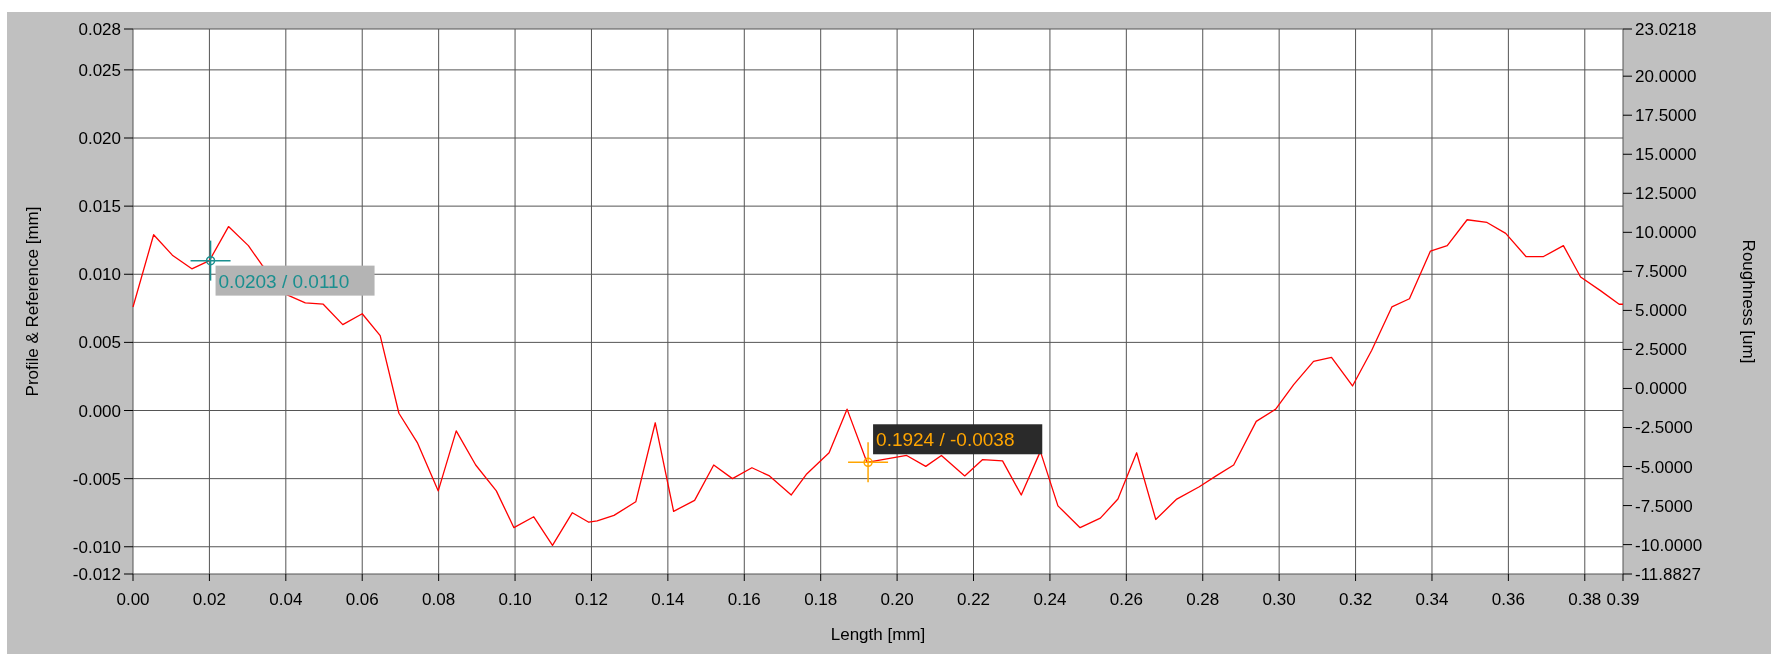  I want to click on y2-tick-label: 12.5000, so click(1666, 194).